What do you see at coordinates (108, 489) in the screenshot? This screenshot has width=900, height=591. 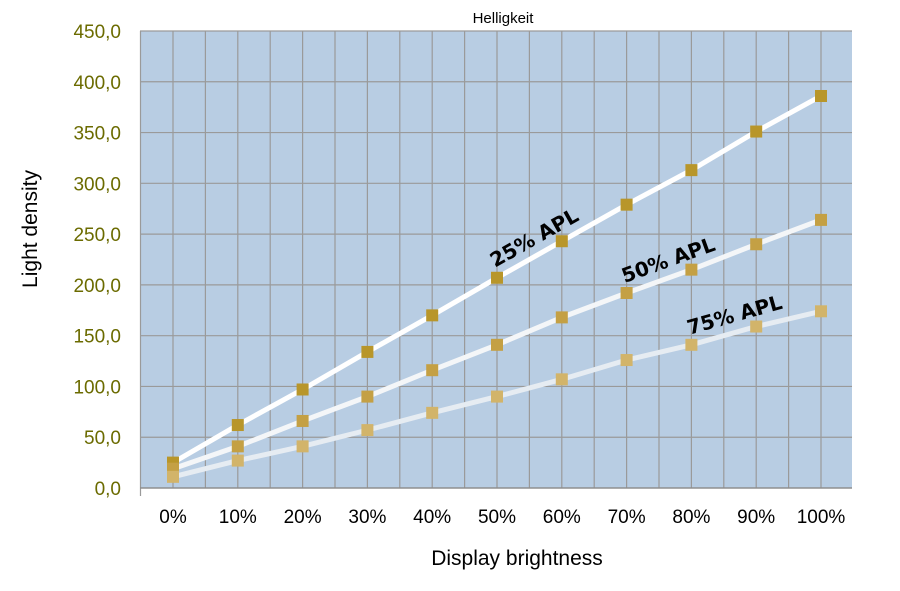 I see `y-tick-label: 0,0` at bounding box center [108, 489].